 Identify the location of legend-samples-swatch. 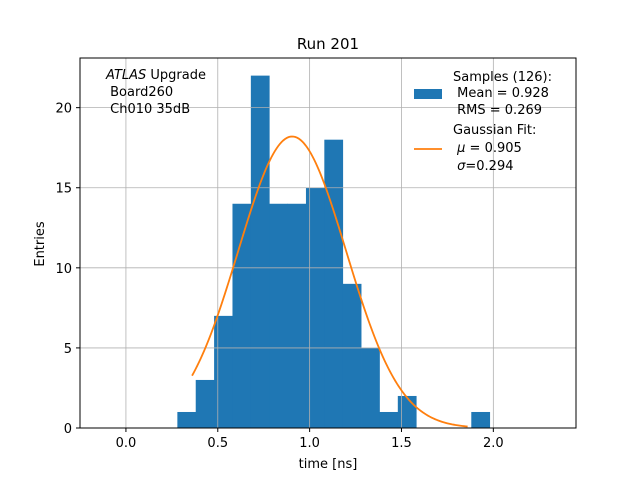
(428, 94).